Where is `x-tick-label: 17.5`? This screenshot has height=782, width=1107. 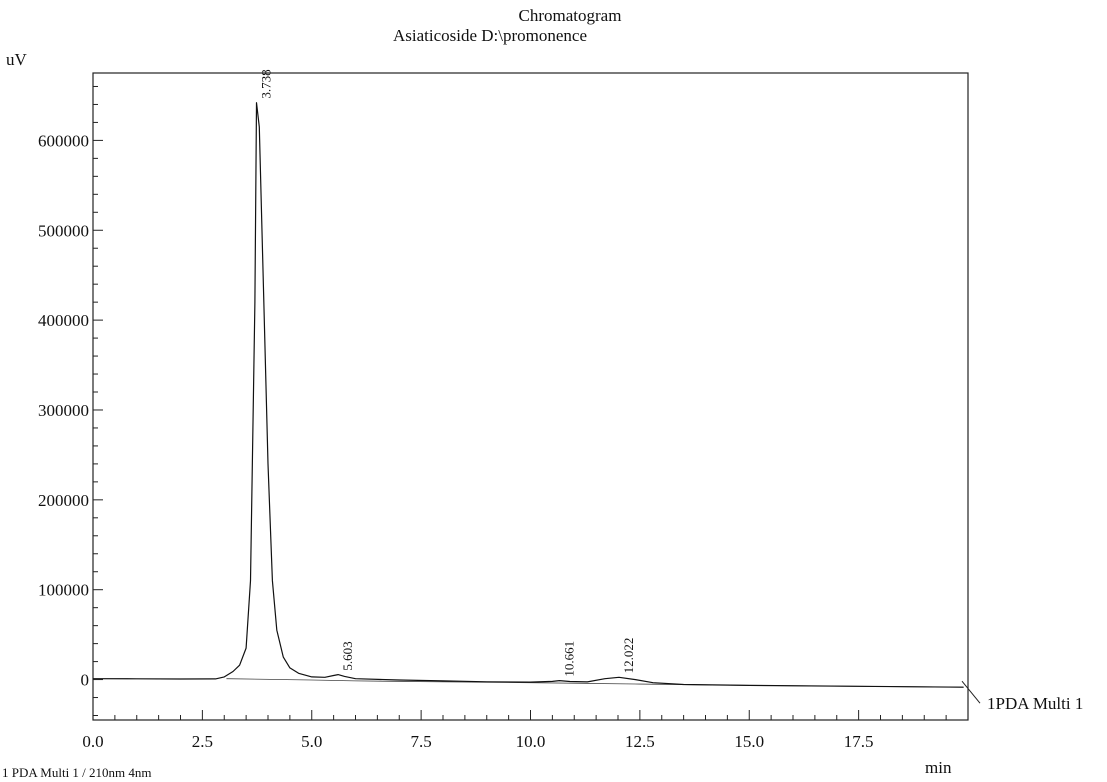
x-tick-label: 17.5 is located at coordinates (859, 741).